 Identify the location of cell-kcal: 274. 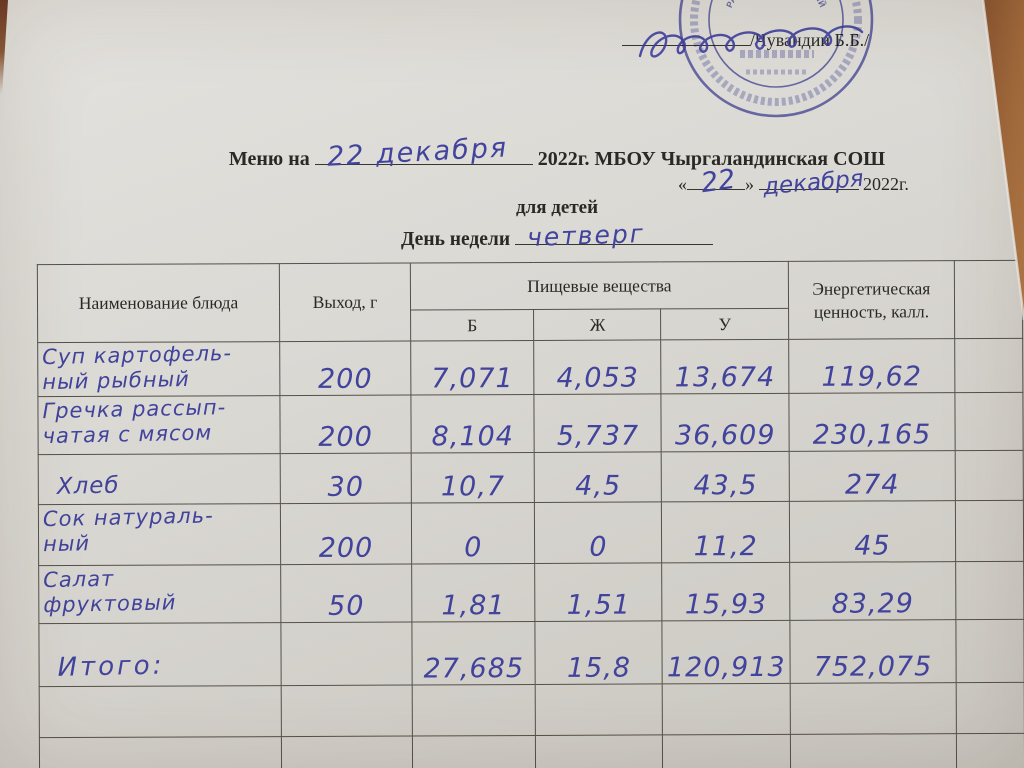
(872, 485).